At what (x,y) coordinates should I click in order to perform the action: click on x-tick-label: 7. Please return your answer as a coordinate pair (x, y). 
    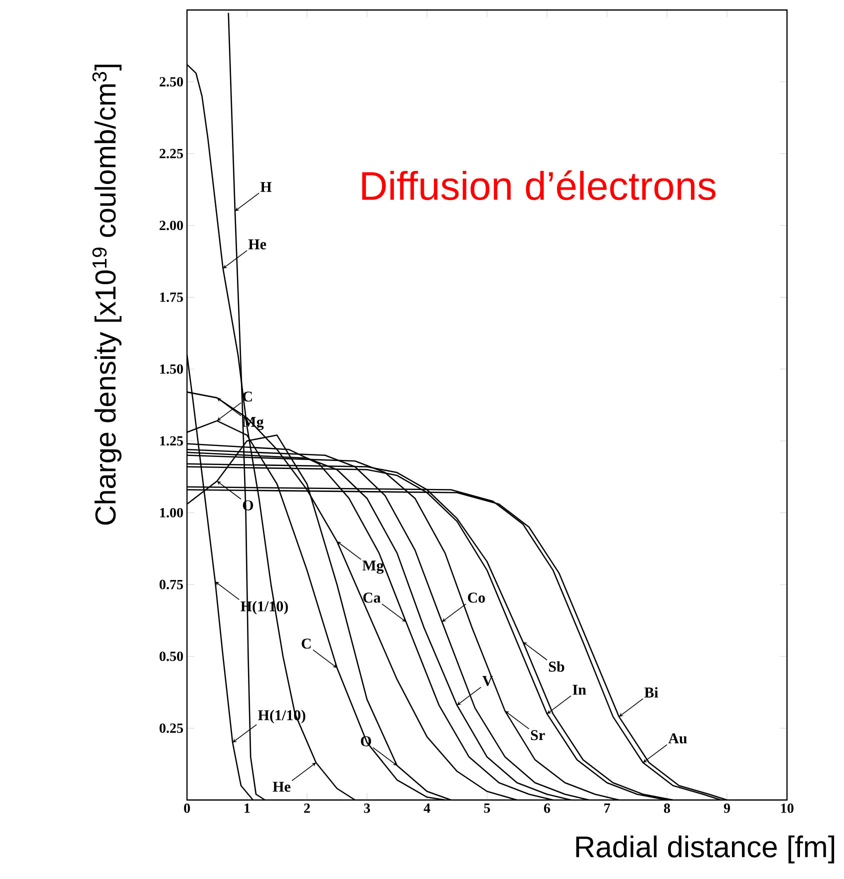
    Looking at the image, I should click on (607, 808).